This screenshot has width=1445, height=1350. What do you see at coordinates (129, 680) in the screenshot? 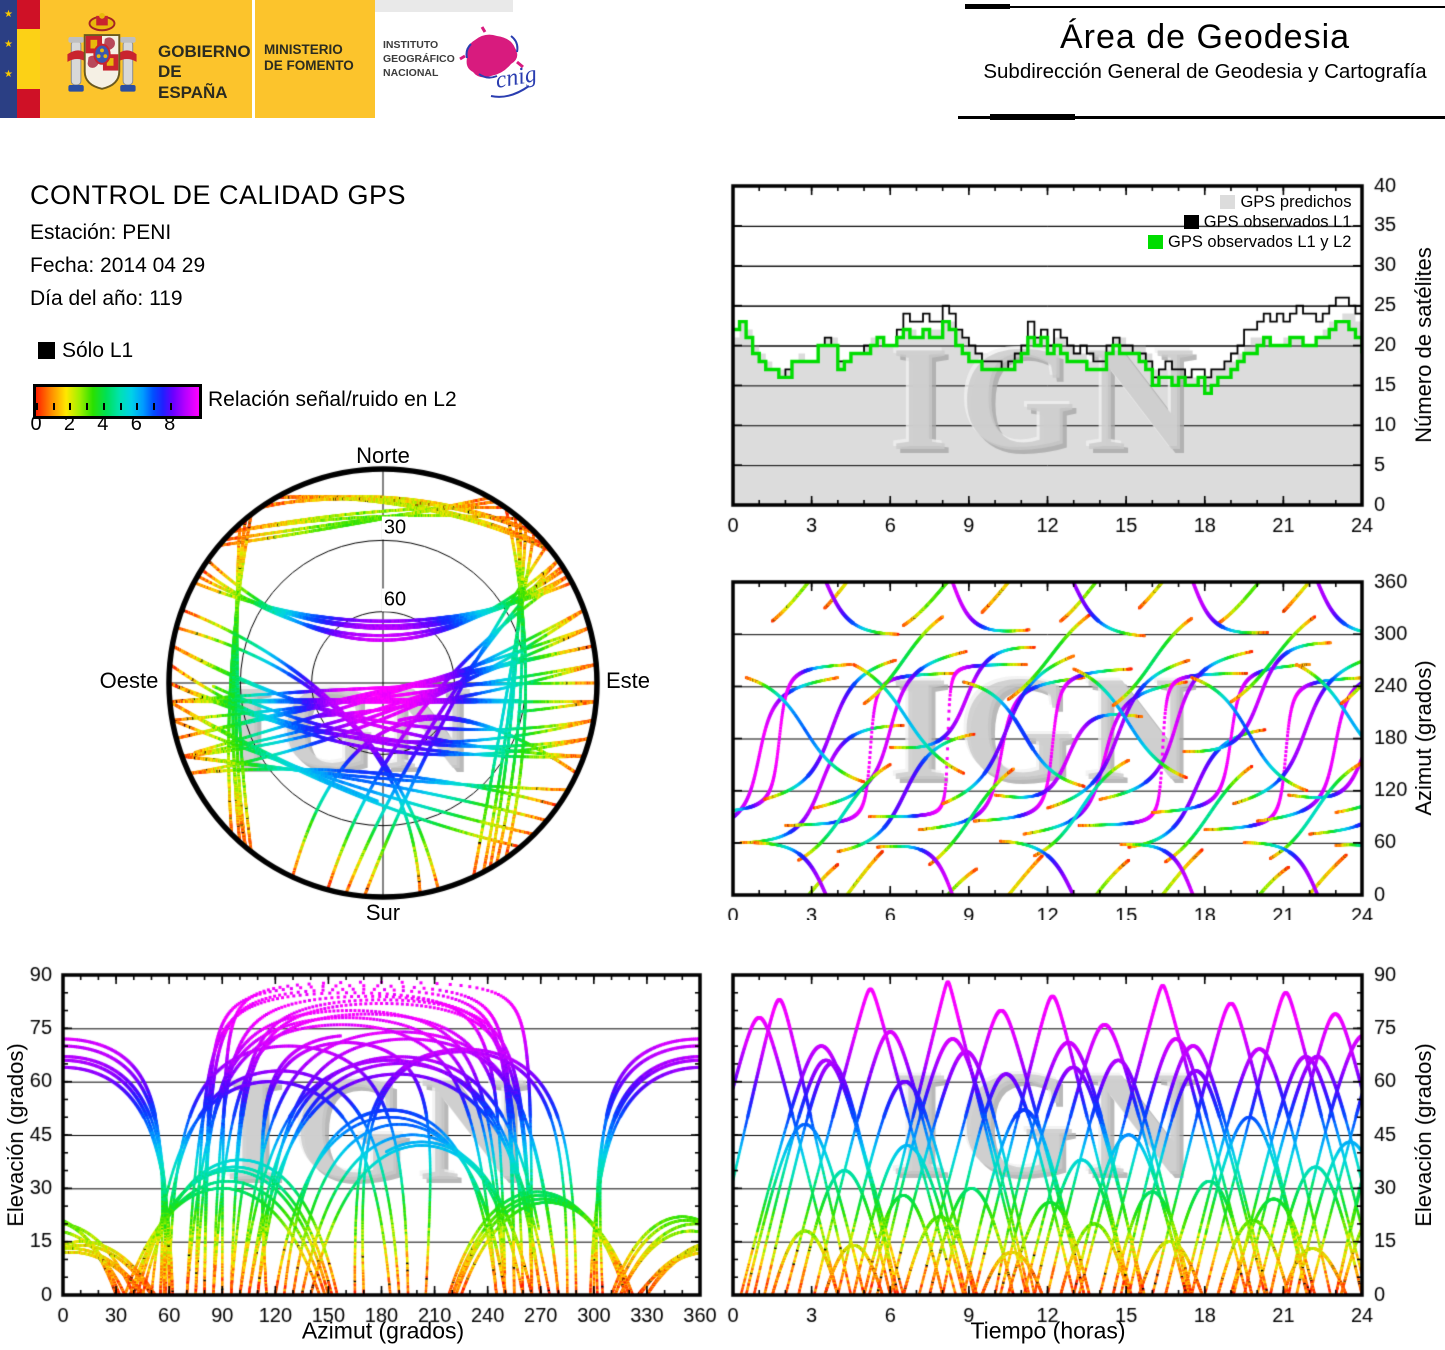
I see `skyplot-west-label: Oeste` at bounding box center [129, 680].